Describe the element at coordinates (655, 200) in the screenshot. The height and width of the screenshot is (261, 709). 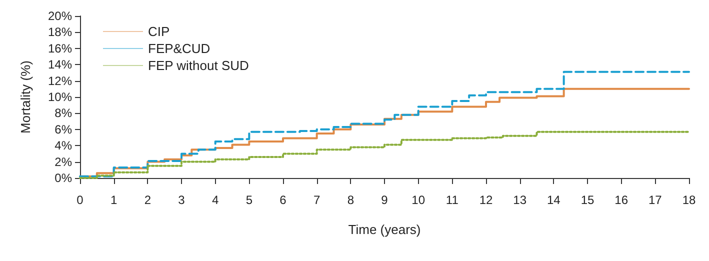
I see `x-tick-label: 17` at that location.